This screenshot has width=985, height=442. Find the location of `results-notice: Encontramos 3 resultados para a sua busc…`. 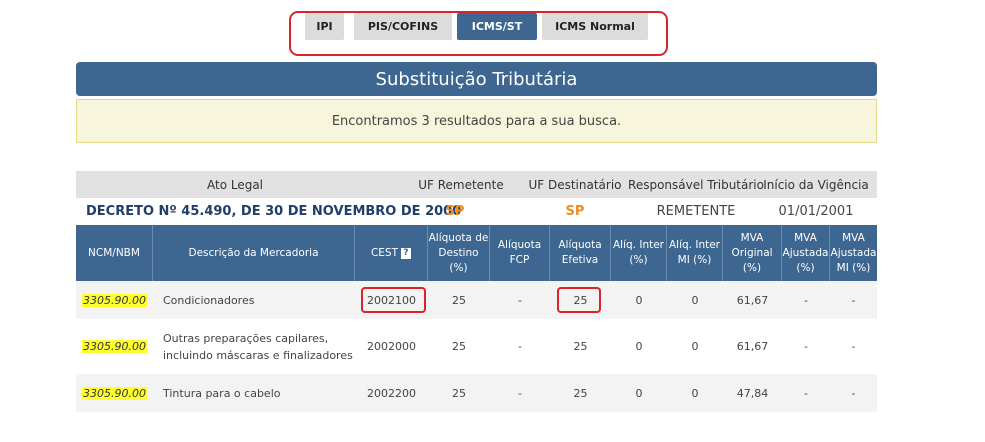

results-notice: Encontramos 3 resultados para a sua busc… is located at coordinates (476, 121).